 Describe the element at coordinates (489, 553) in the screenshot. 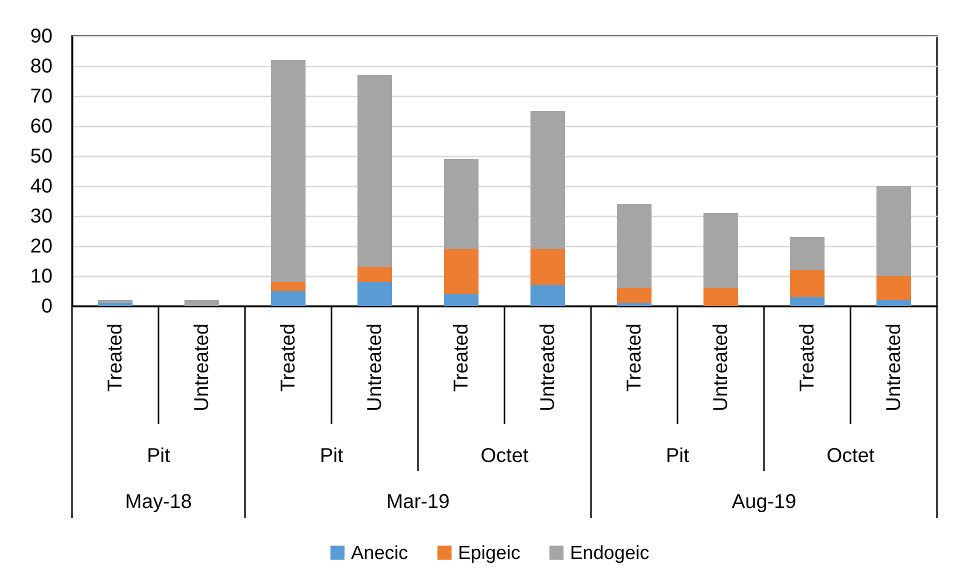

I see `legend-label: Epigeic` at that location.